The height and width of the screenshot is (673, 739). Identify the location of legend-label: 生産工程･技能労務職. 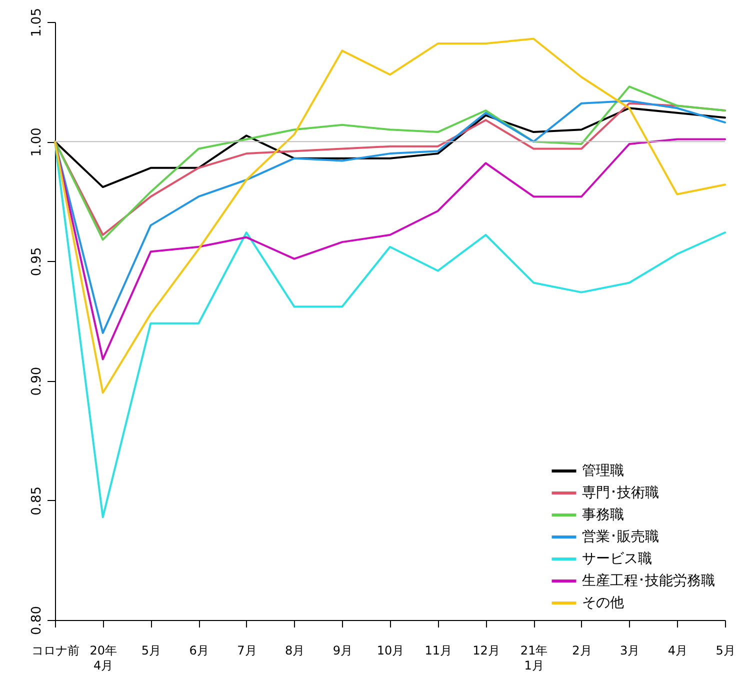
(648, 581).